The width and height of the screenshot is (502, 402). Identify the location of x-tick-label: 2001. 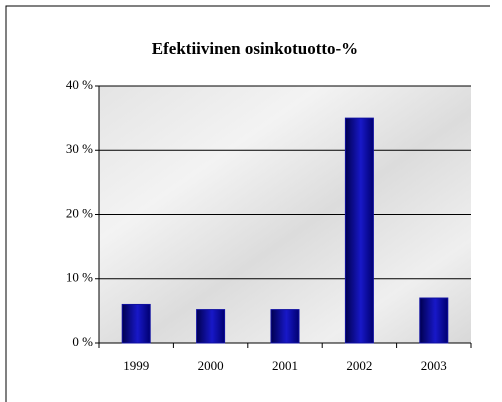
(285, 365).